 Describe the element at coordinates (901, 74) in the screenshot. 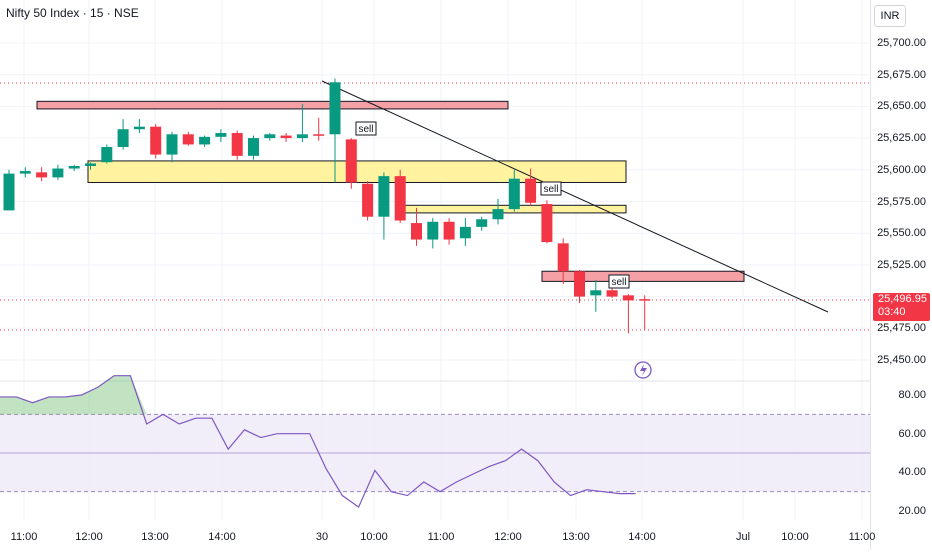

I see `price-axis-label: 25,675.00` at that location.